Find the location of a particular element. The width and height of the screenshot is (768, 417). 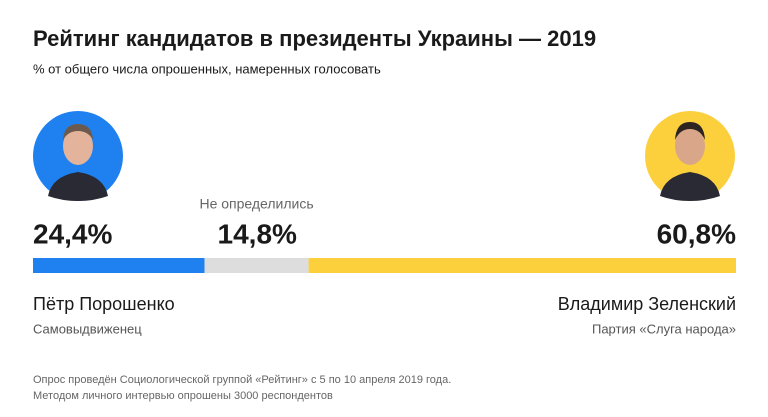

candidate-name: Пётр Порошенко is located at coordinates (104, 304).